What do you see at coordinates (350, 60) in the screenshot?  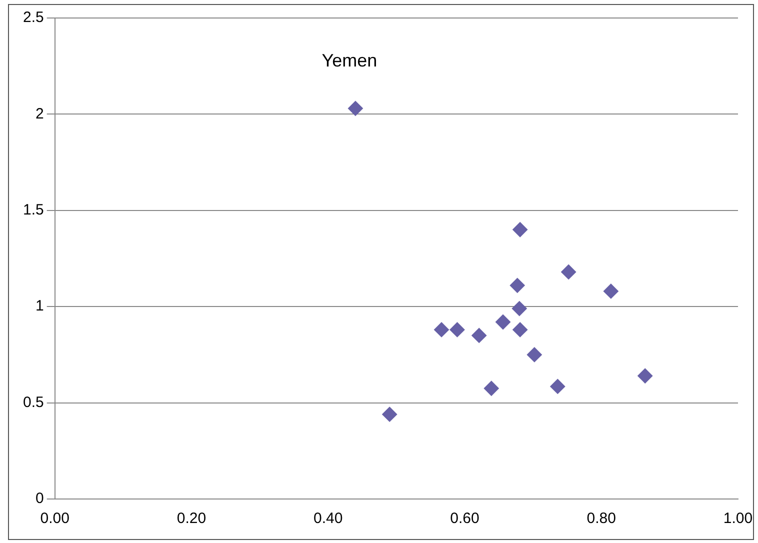 I see `annotation: Yemen` at bounding box center [350, 60].